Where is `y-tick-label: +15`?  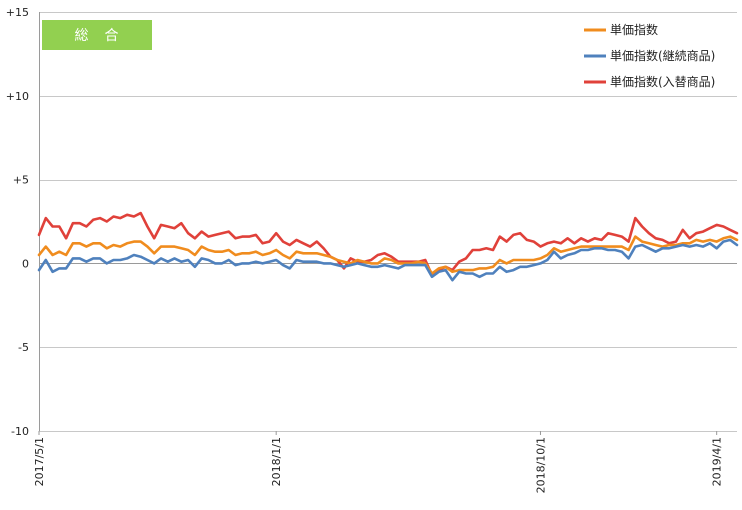
y-tick-label: +15 is located at coordinates (17, 12).